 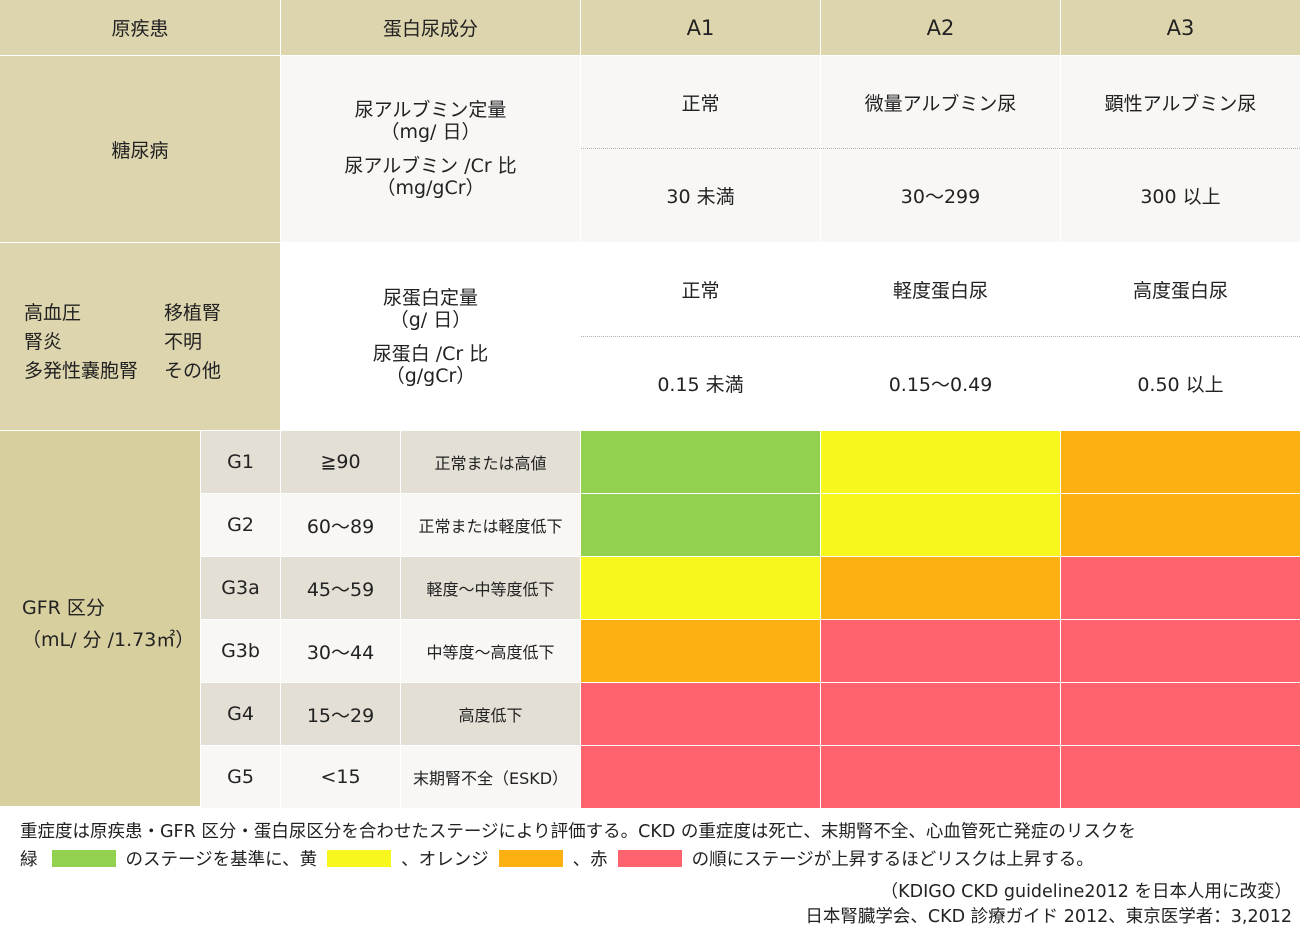 I want to click on gfr-desc-cell: 正常または軽度低下, so click(x=490, y=525).